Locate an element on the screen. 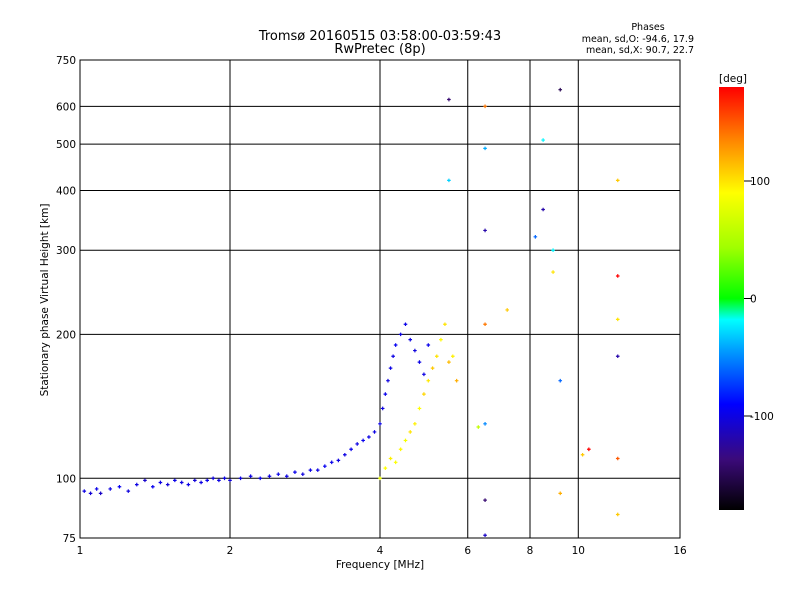 This screenshot has width=800, height=600. y-tick-label-7: 750 is located at coordinates (66, 61).